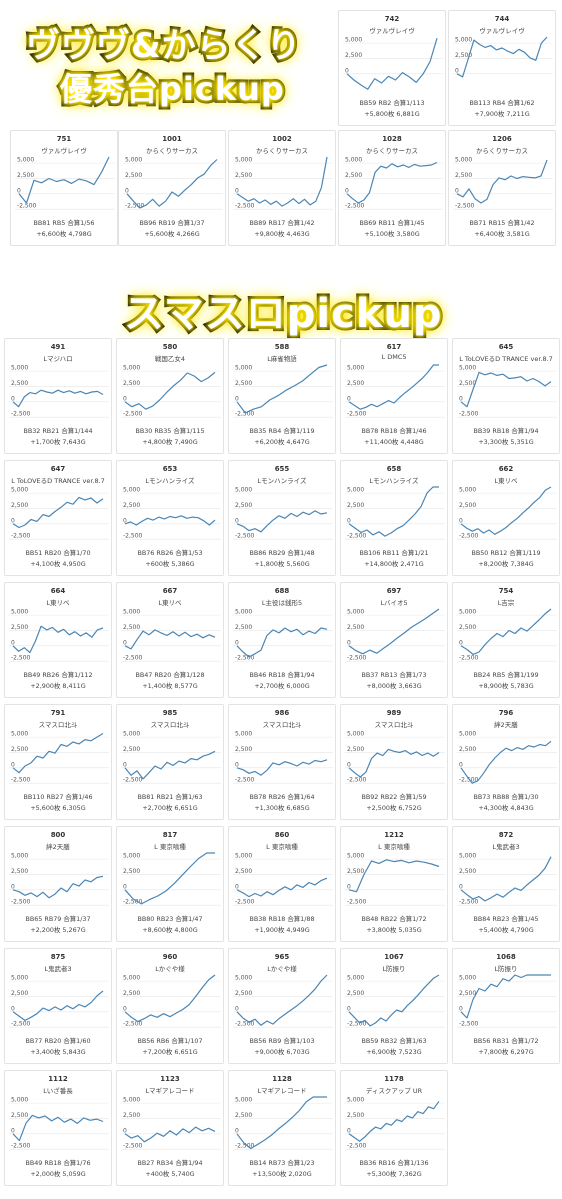 The image size is (562, 1199). I want to click on result-stats: +4,800枚 7,490G, so click(170, 442).